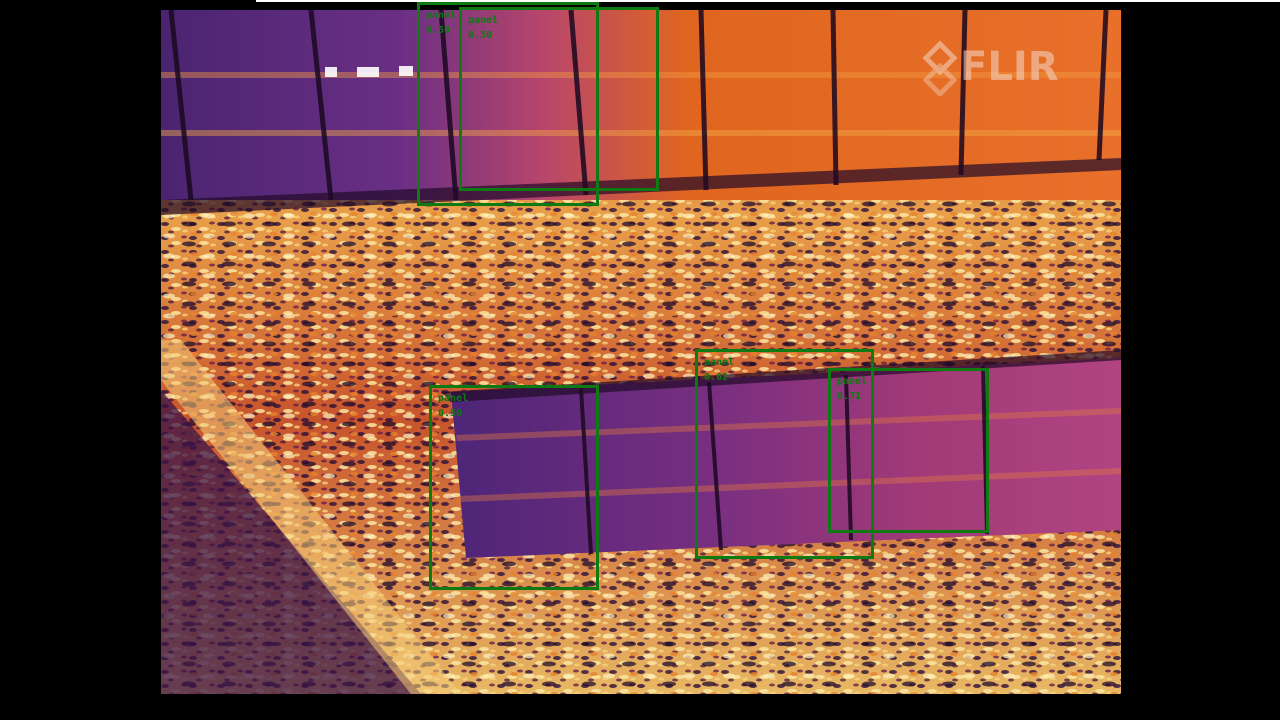 This screenshot has width=1280, height=720. Describe the element at coordinates (719, 370) in the screenshot. I see `detection-label: panel 0.62` at that location.